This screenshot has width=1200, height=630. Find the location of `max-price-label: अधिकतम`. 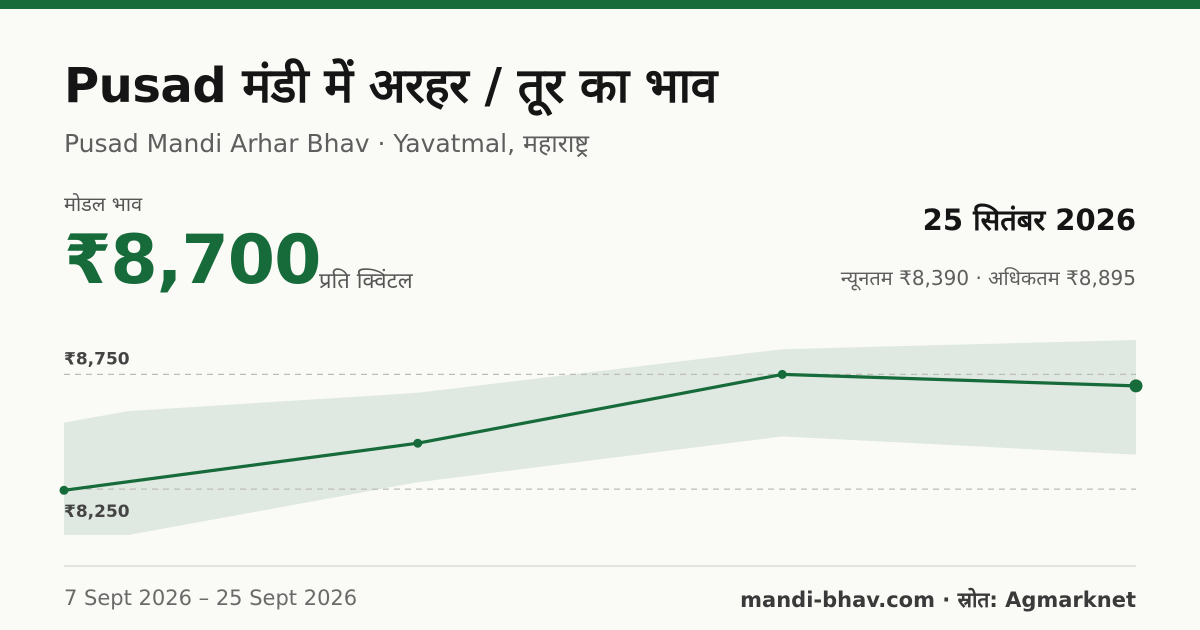

max-price-label: अधिकतम is located at coordinates (1024, 278).